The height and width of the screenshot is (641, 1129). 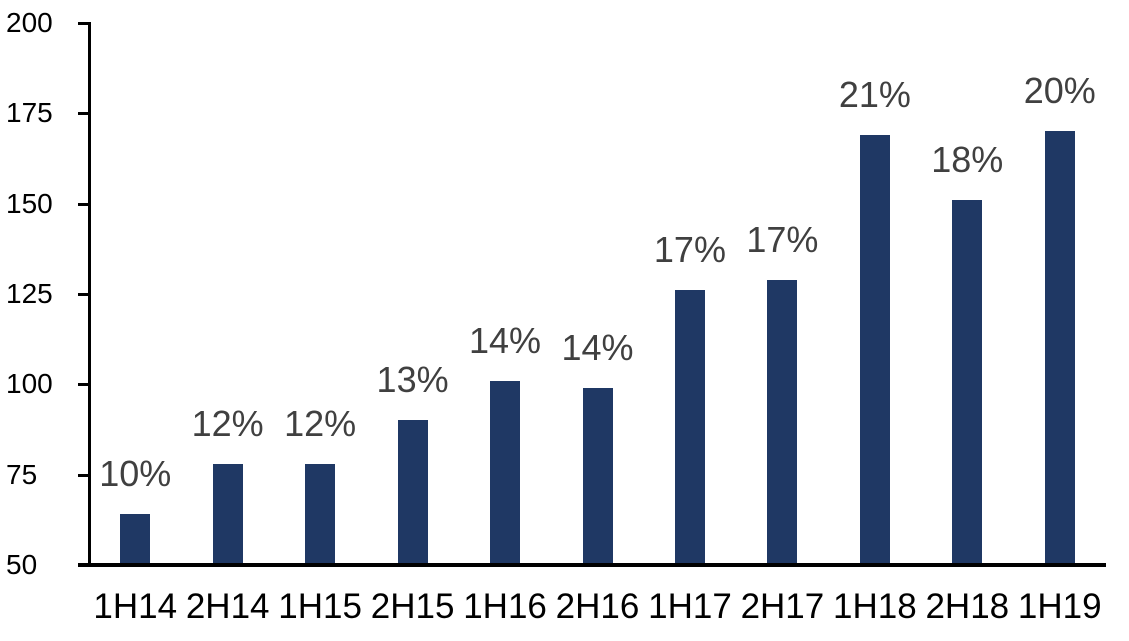 What do you see at coordinates (505, 472) in the screenshot?
I see `bar-1h16` at bounding box center [505, 472].